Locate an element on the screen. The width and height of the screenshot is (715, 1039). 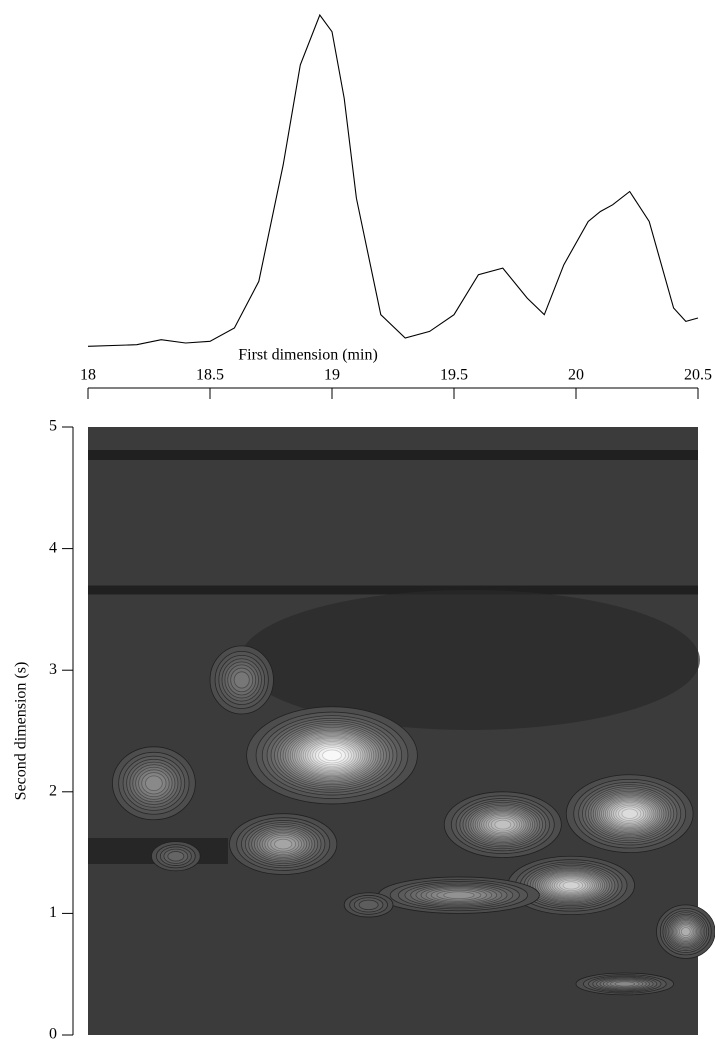
y-tick-label: 1 is located at coordinates (53, 912).